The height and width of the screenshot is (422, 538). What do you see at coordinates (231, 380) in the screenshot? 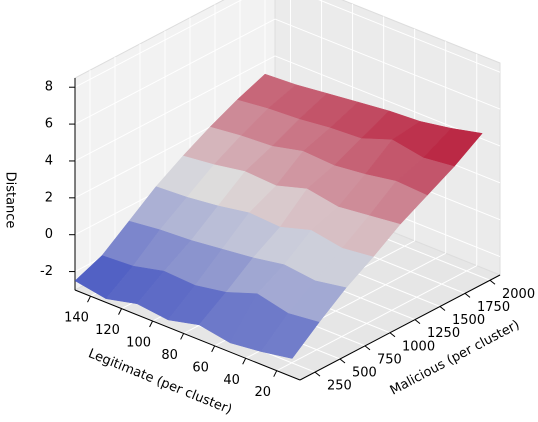
I see `x-tick-label: 40` at bounding box center [231, 380].